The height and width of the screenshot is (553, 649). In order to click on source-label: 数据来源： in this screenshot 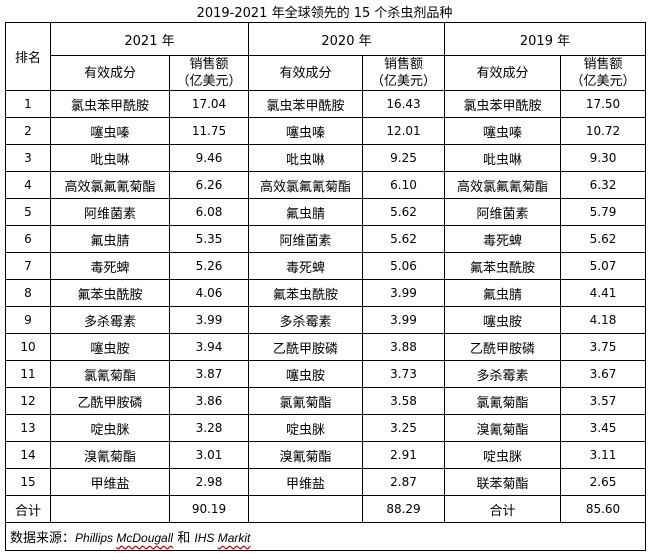, I will do `click(43, 538)`.